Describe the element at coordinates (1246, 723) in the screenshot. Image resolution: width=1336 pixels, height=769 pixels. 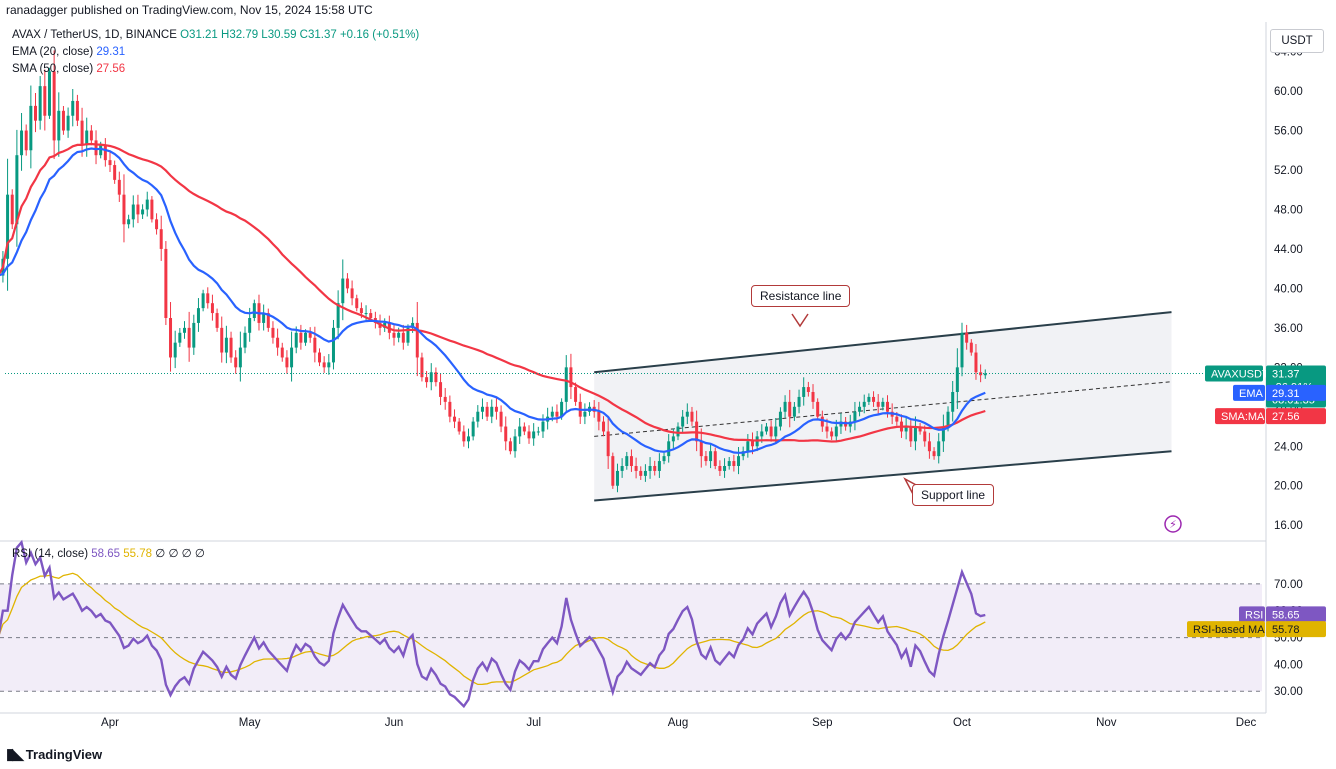
I see `time-tick-label: Dec` at that location.